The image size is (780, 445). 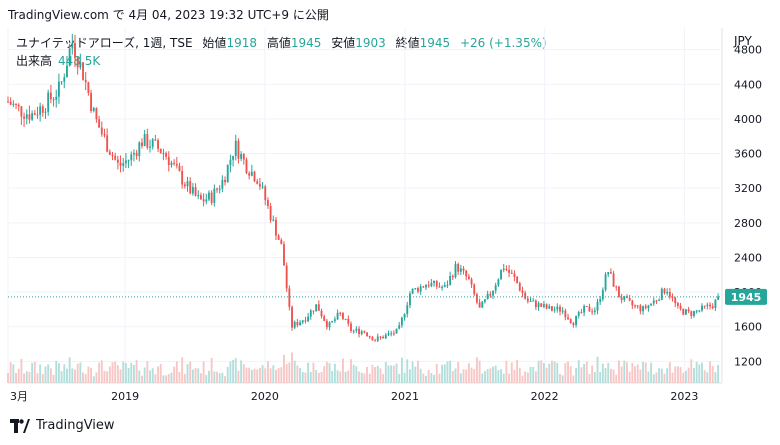 I want to click on x-tick-label: 2021, so click(x=405, y=396).